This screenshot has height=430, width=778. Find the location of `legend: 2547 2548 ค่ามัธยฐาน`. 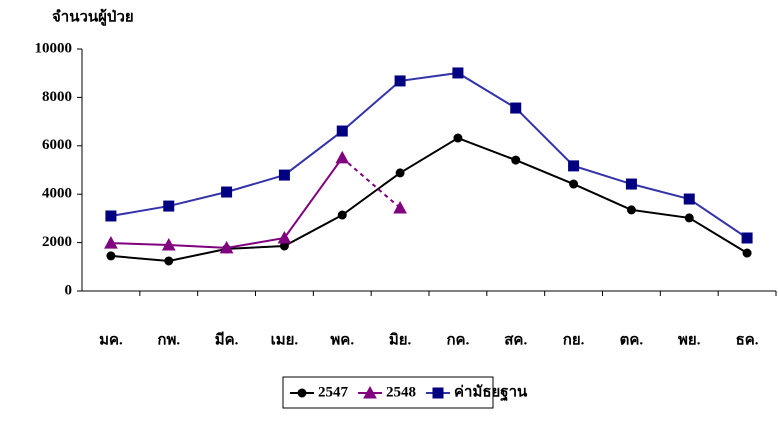

legend: 2547 2548 ค่ามัธยฐาน is located at coordinates (405, 392).